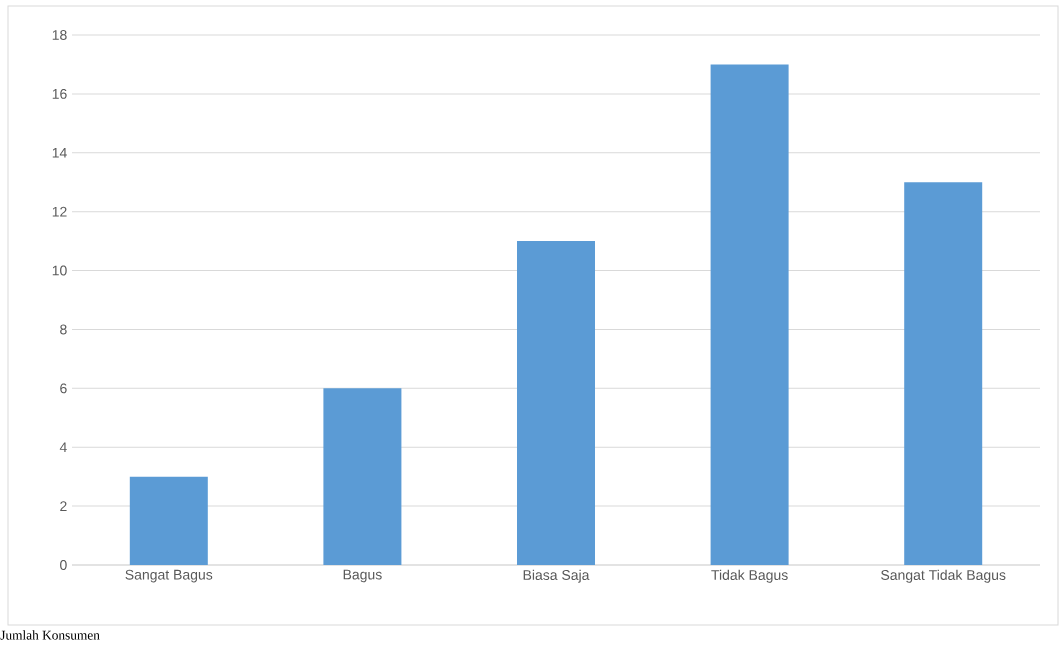 The width and height of the screenshot is (1060, 650). I want to click on x-tick-label: Bagus, so click(362, 576).